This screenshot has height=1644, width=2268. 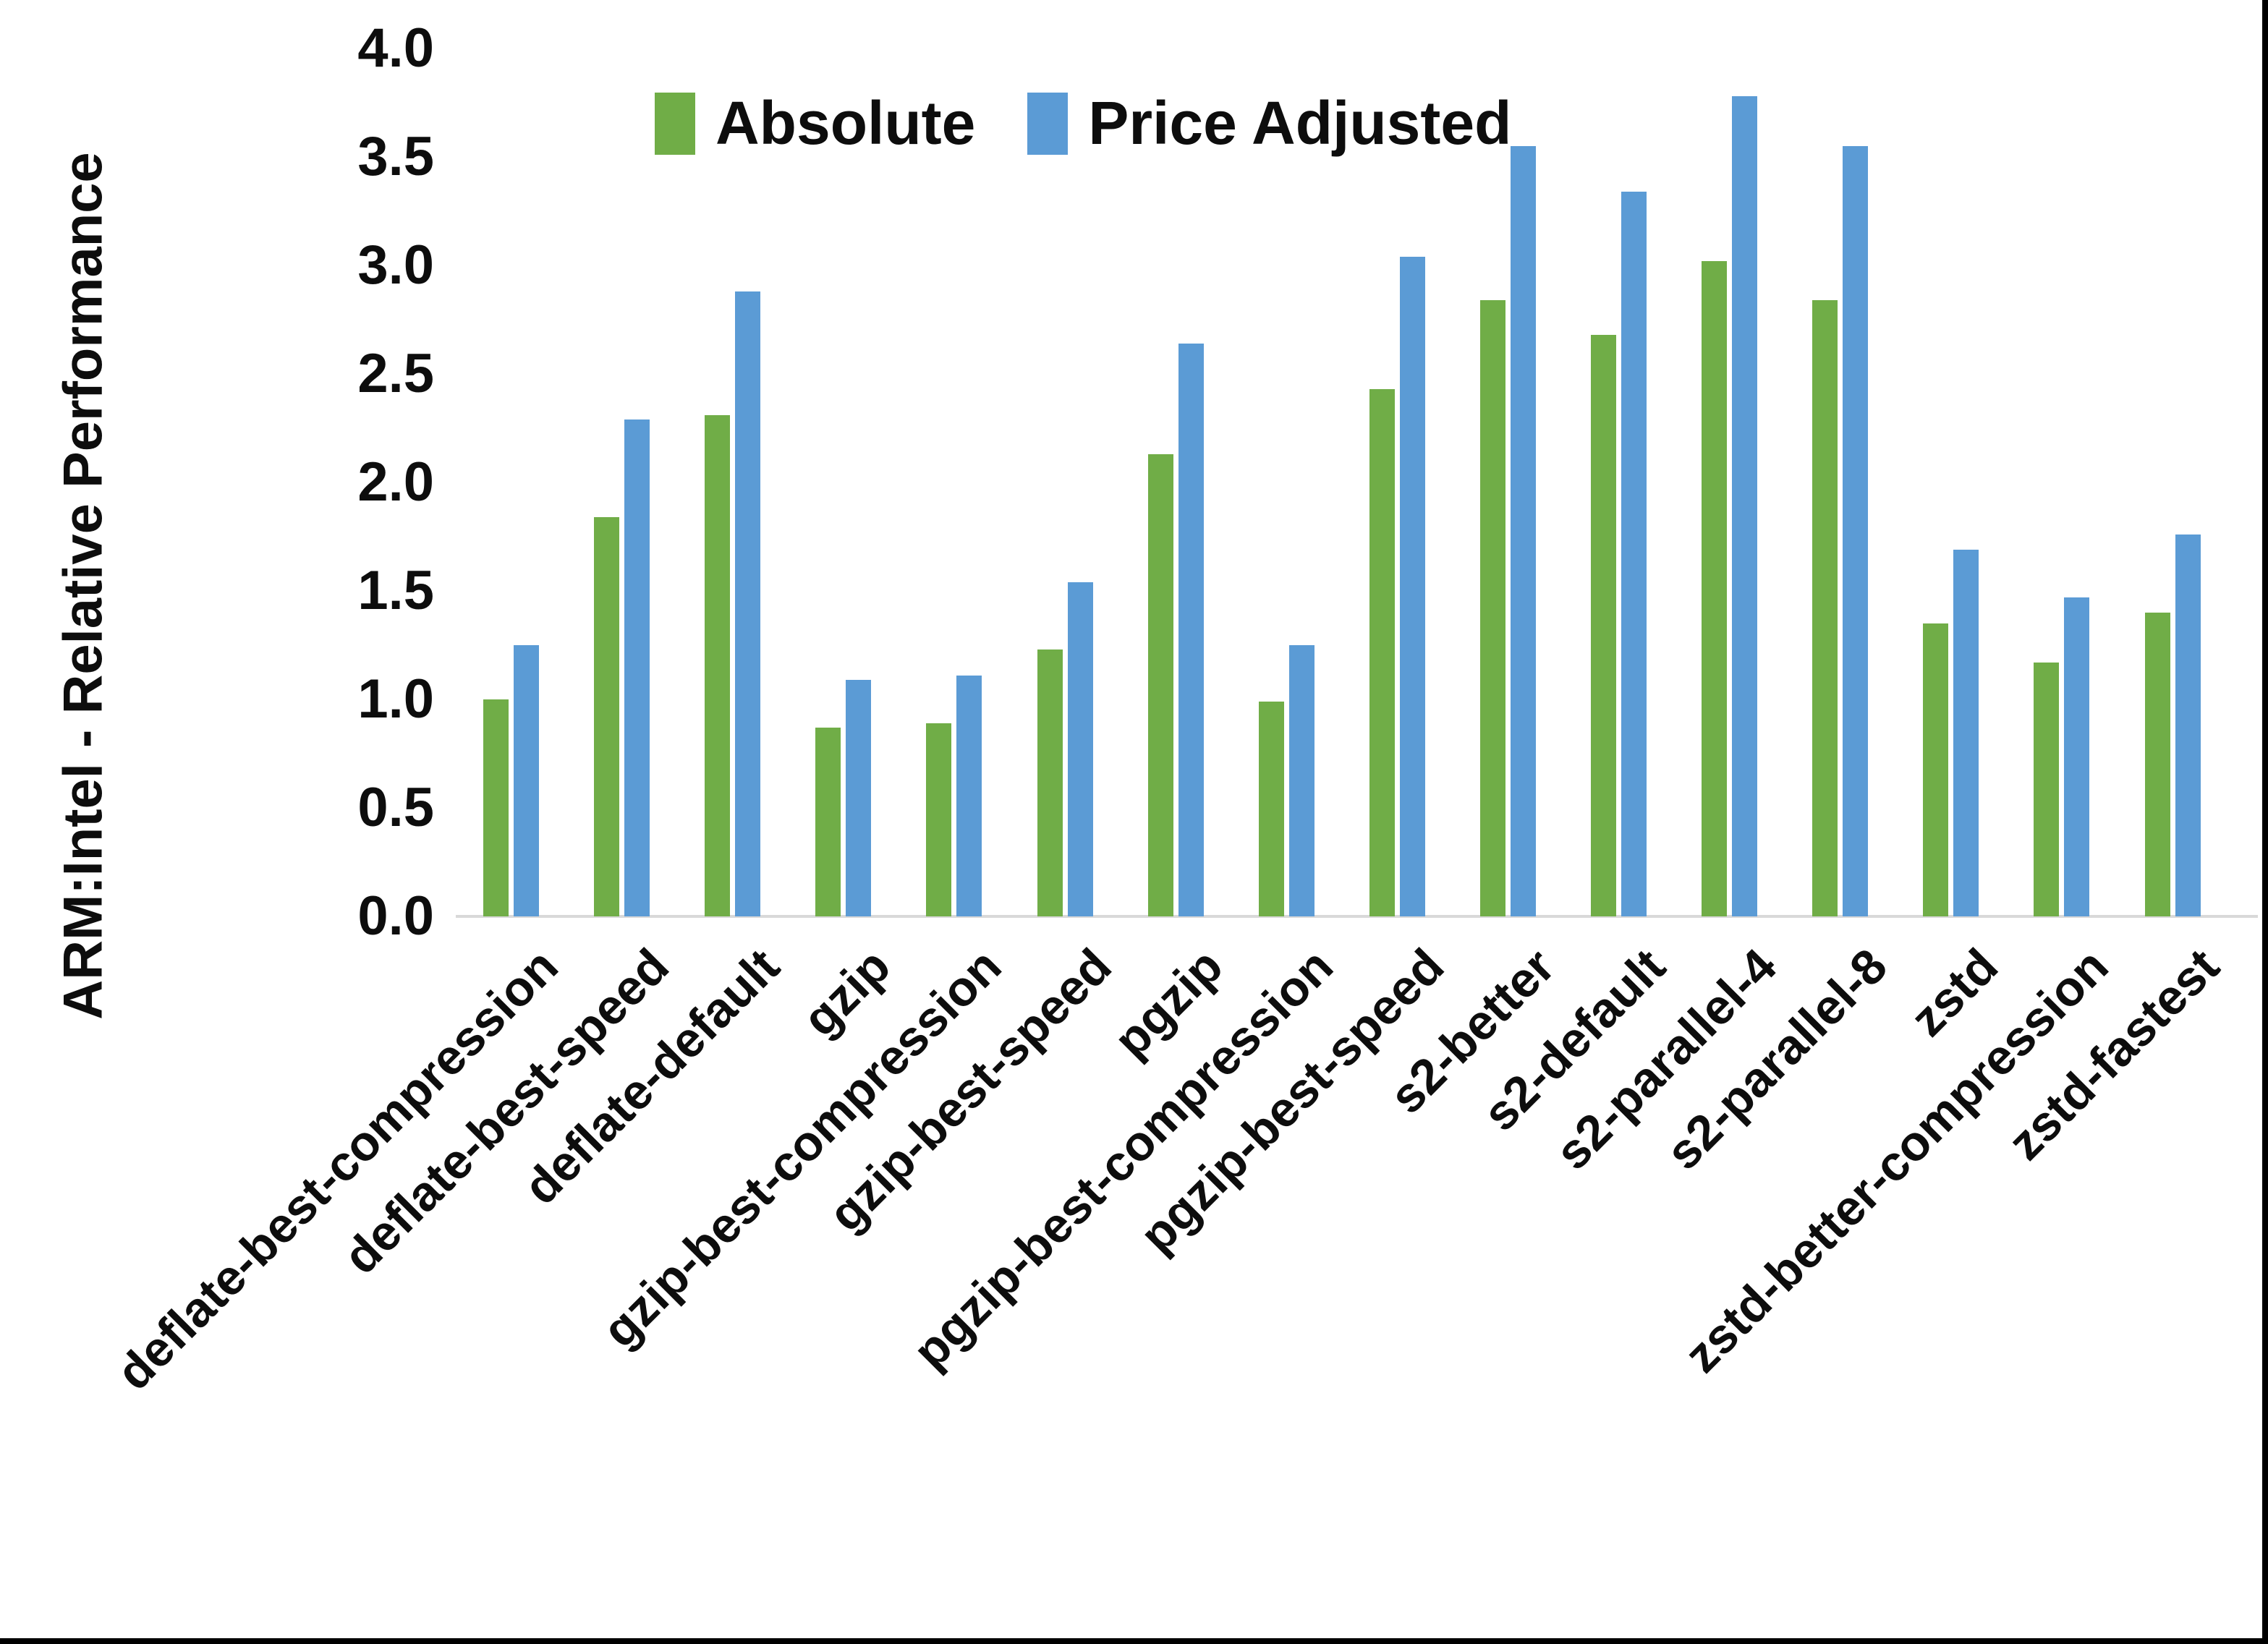 I want to click on legend-swatch-price-adjusted, so click(x=1048, y=123).